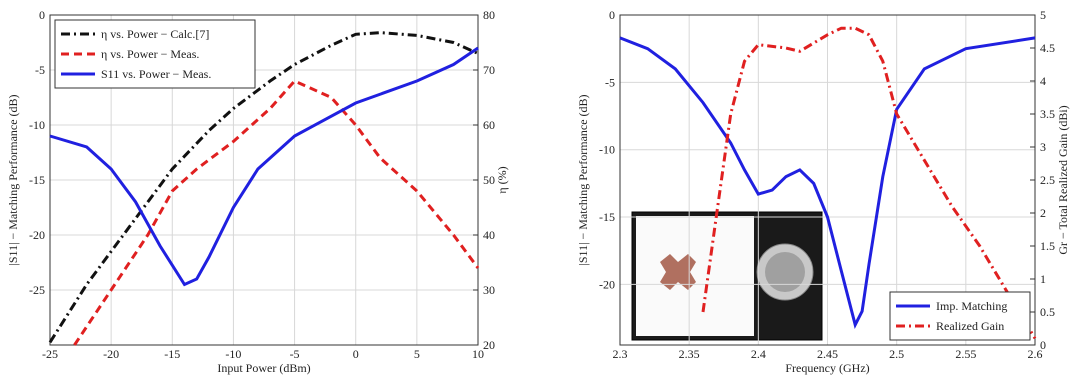 Image resolution: width=1073 pixels, height=386 pixels. Describe the element at coordinates (489, 345) in the screenshot. I see `y2-tick-label: 20` at that location.